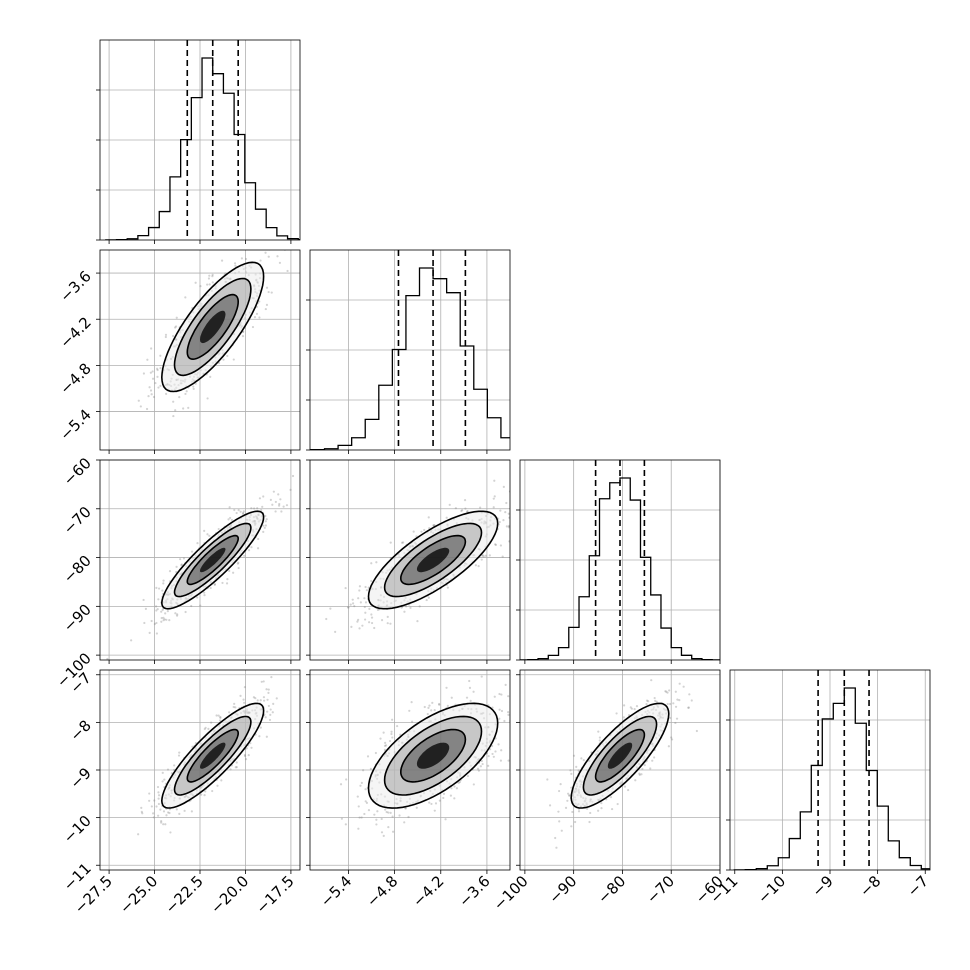  What do you see at coordinates (200, 770) in the screenshot?
I see `panel-frame` at bounding box center [200, 770].